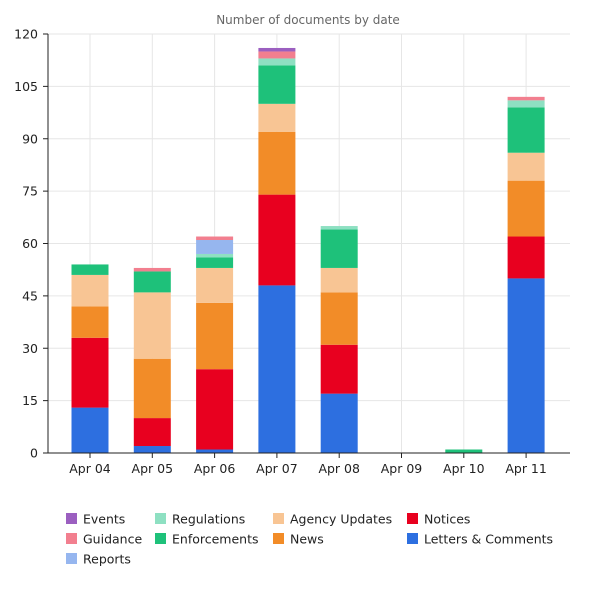 The width and height of the screenshot is (600, 600). I want to click on legend-item: Enforcements, so click(207, 539).